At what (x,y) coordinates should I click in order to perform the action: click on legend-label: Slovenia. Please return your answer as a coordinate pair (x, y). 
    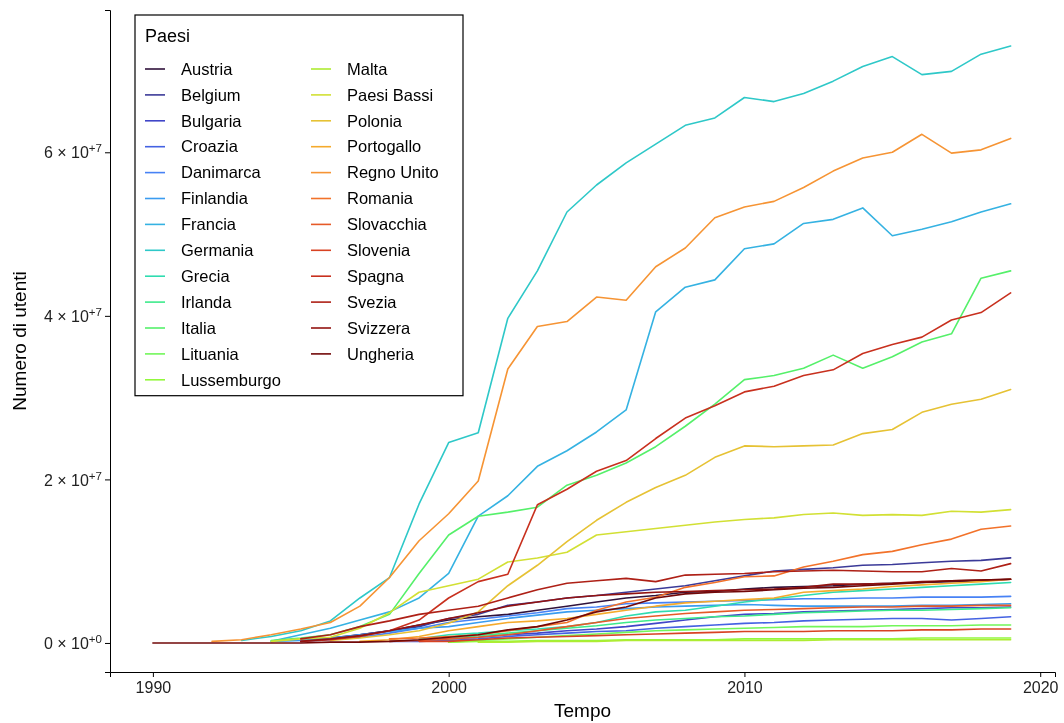
    Looking at the image, I should click on (379, 250).